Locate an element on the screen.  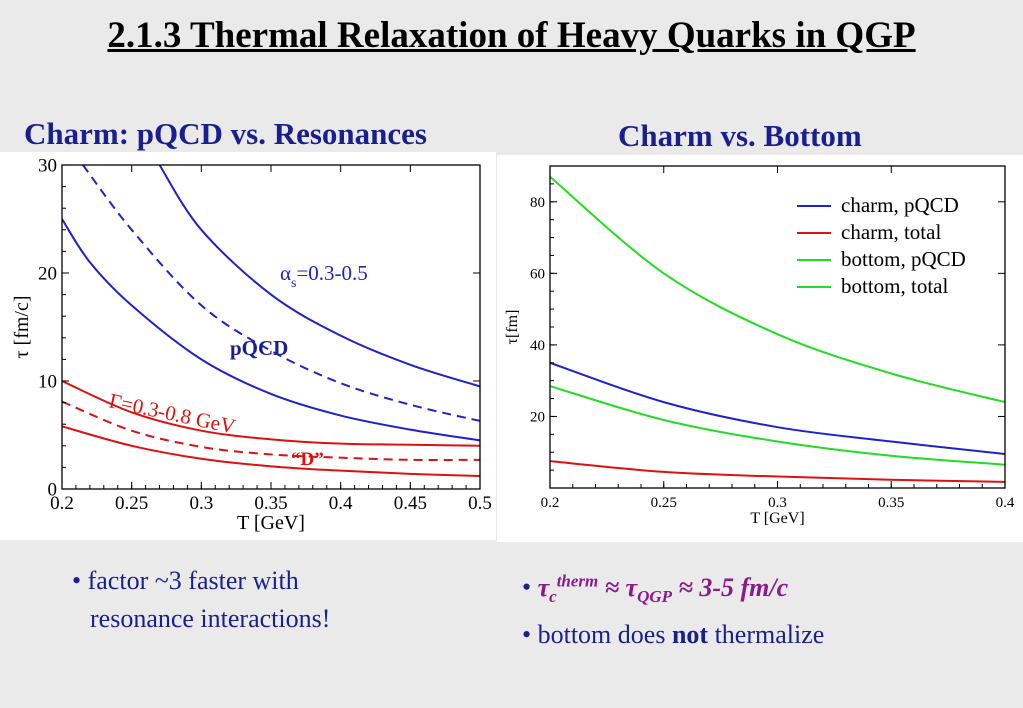
tau-sup-therm: therm is located at coordinates (577, 580).